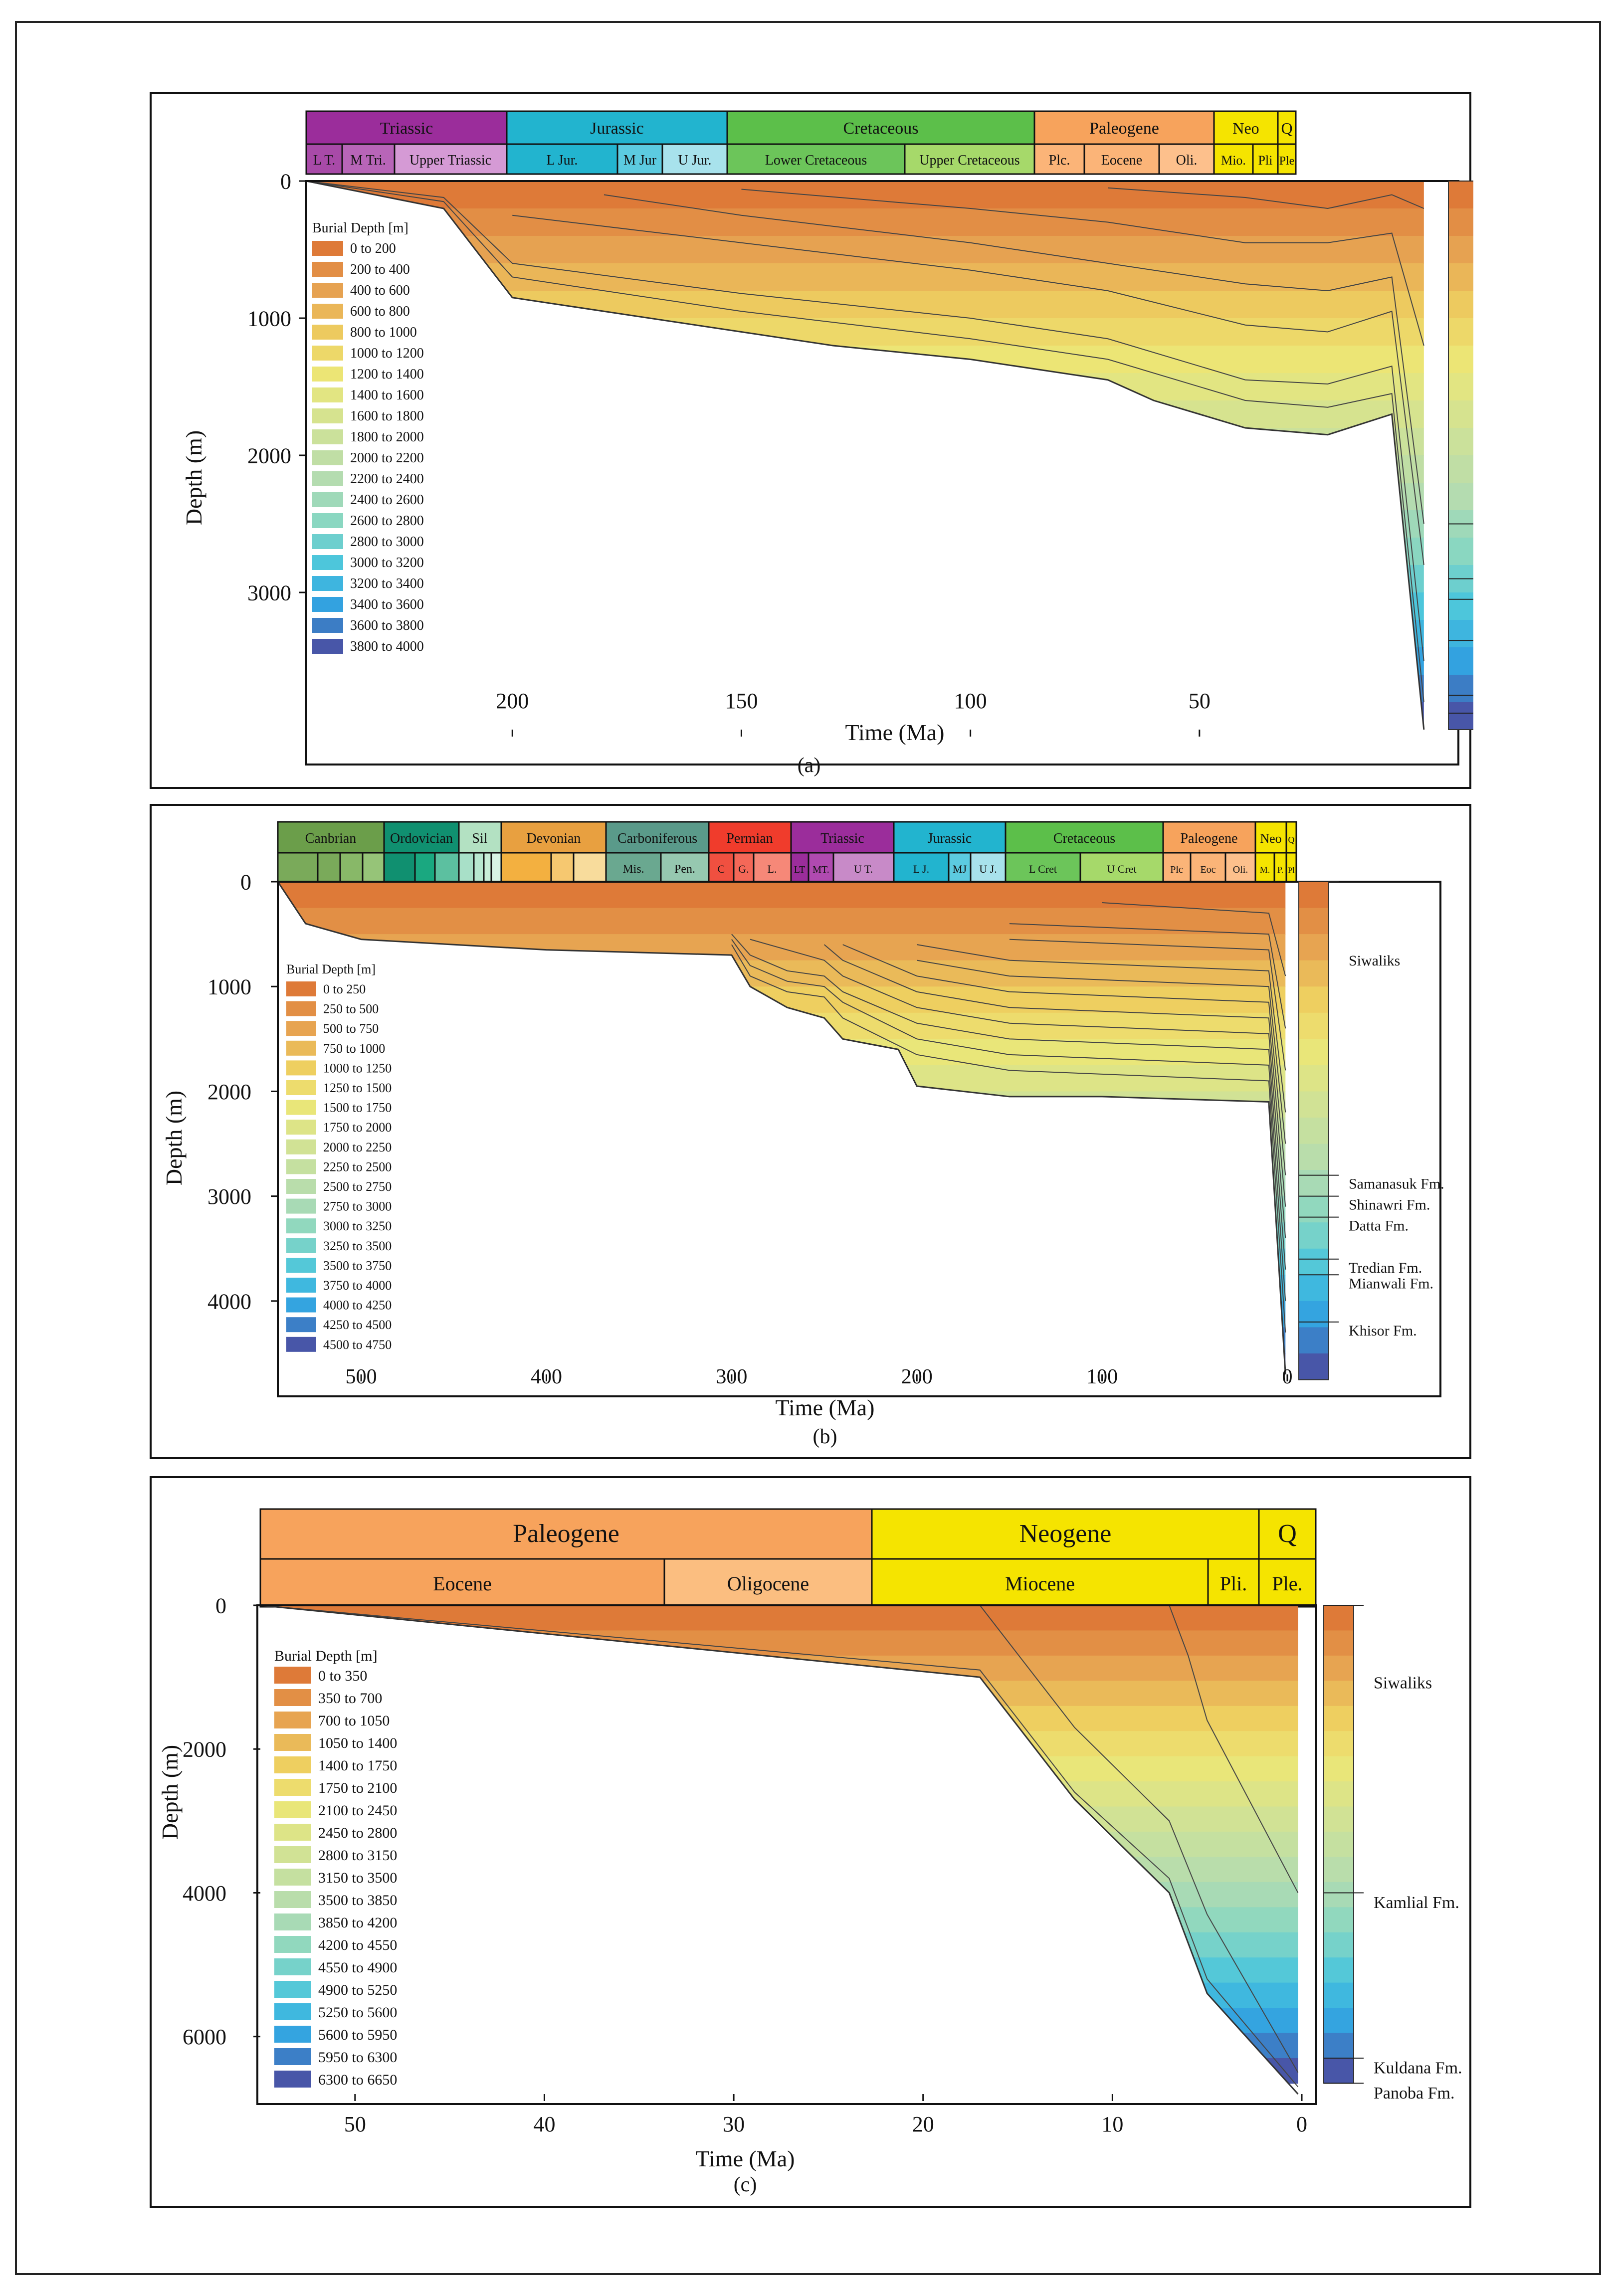  What do you see at coordinates (357, 1878) in the screenshot?
I see `legend-label: 3150 to 3500` at bounding box center [357, 1878].